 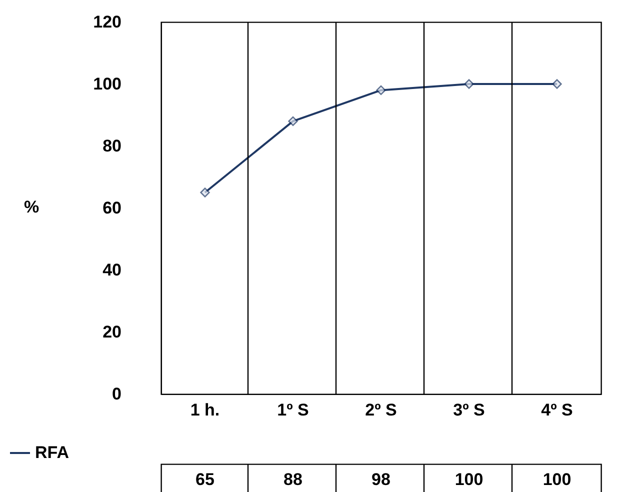 What do you see at coordinates (112, 270) in the screenshot?
I see `y-tick-label: 40` at bounding box center [112, 270].